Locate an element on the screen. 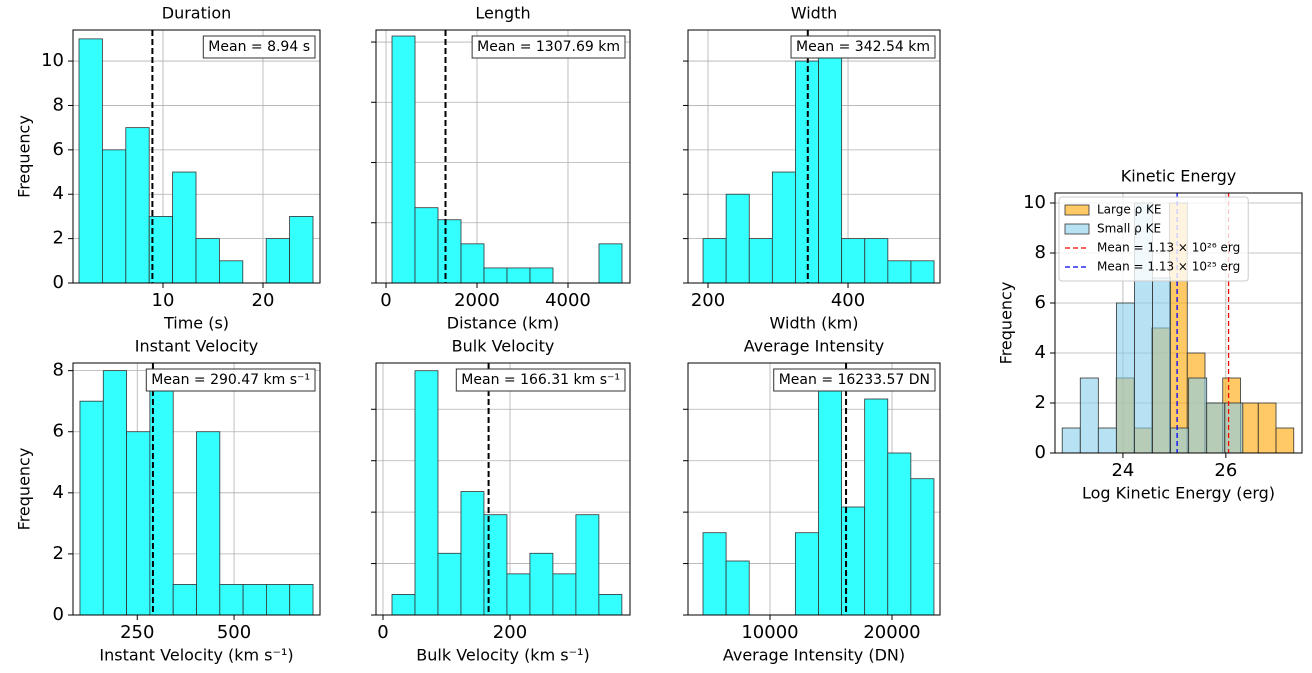  chart-title: Length is located at coordinates (502, 13).